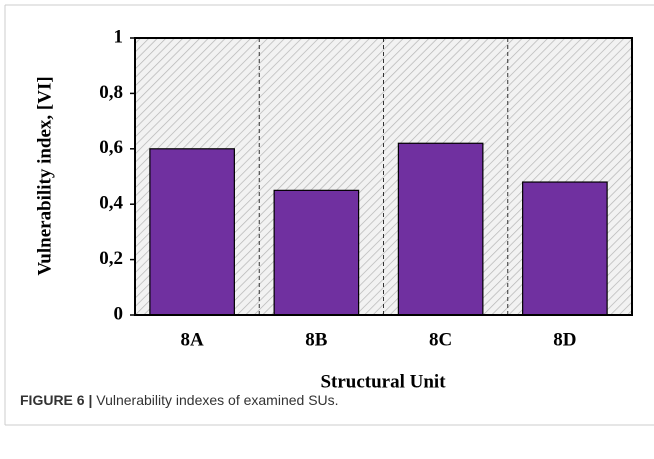 The image size is (654, 459). Describe the element at coordinates (44, 175) in the screenshot. I see `y-axis-label: Vulnerability index, [VI]` at that location.